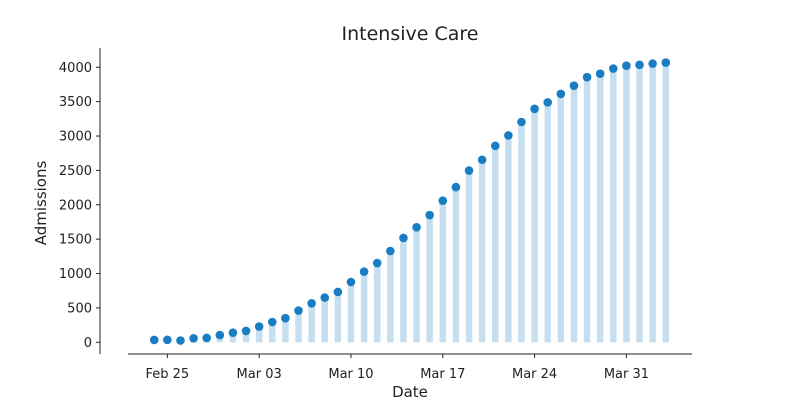 This screenshot has height=400, width=800. I want to click on y-tick-label: 0, so click(88, 343).